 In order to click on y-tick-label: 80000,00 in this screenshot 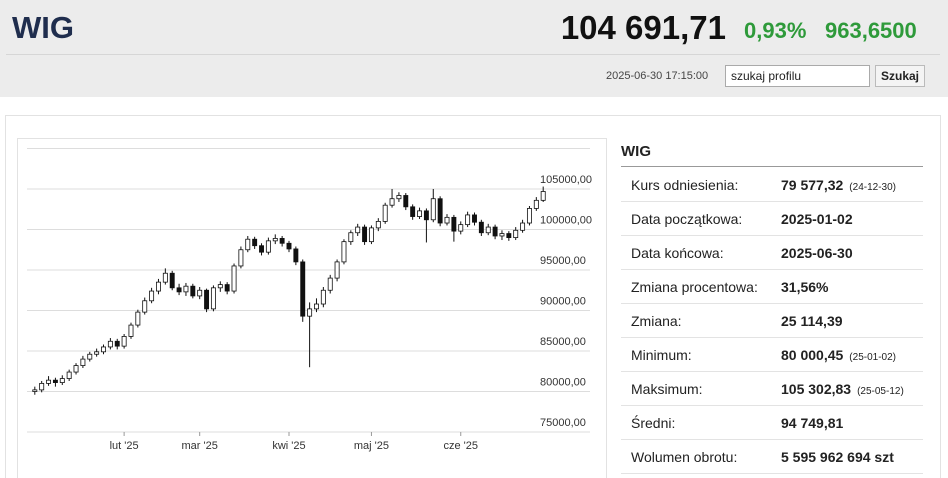, I will do `click(563, 383)`.